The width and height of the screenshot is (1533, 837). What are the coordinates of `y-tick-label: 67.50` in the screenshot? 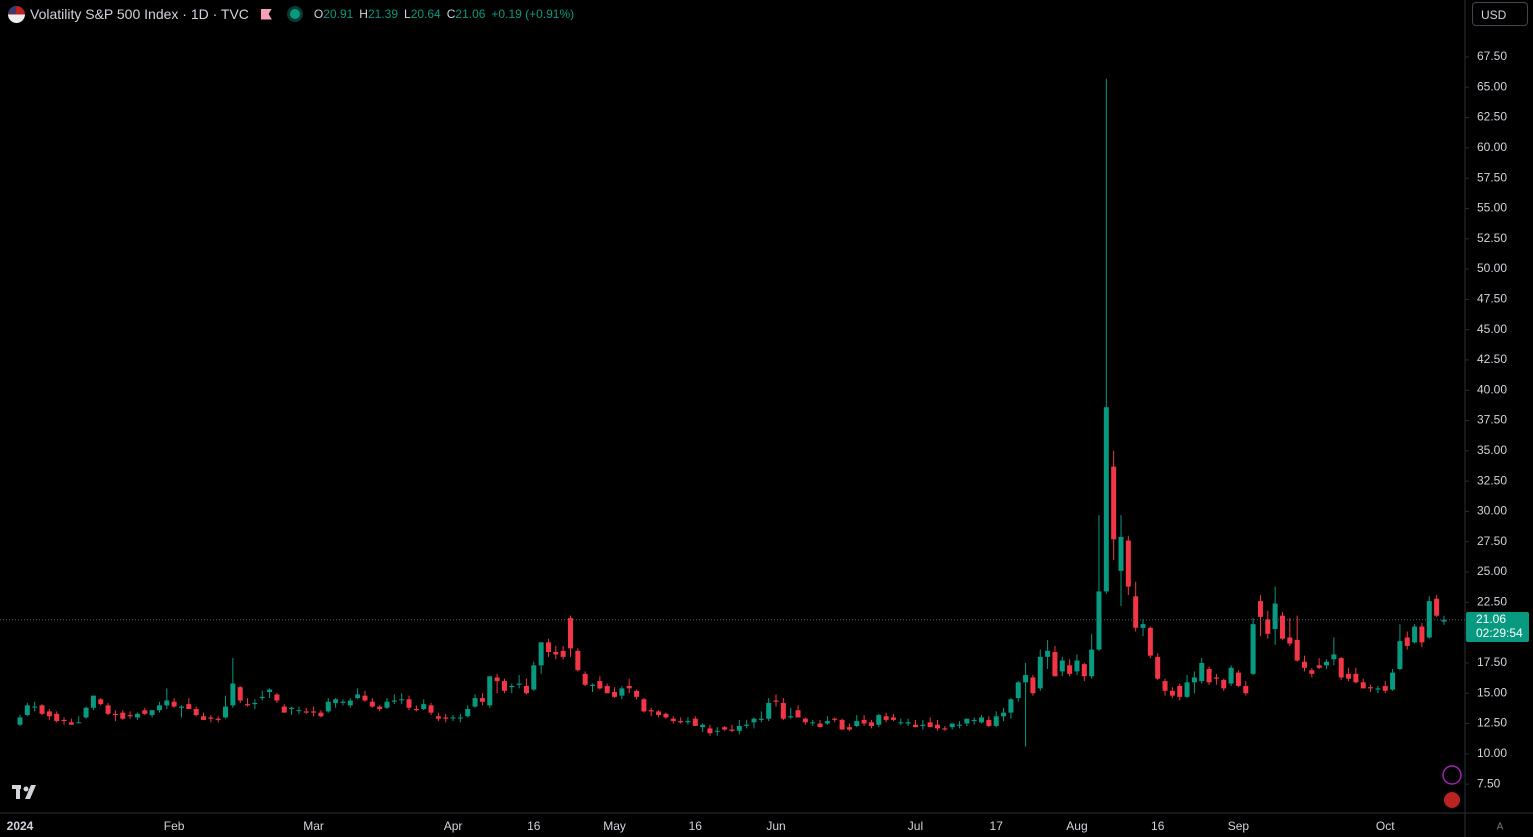 It's located at (1492, 56).